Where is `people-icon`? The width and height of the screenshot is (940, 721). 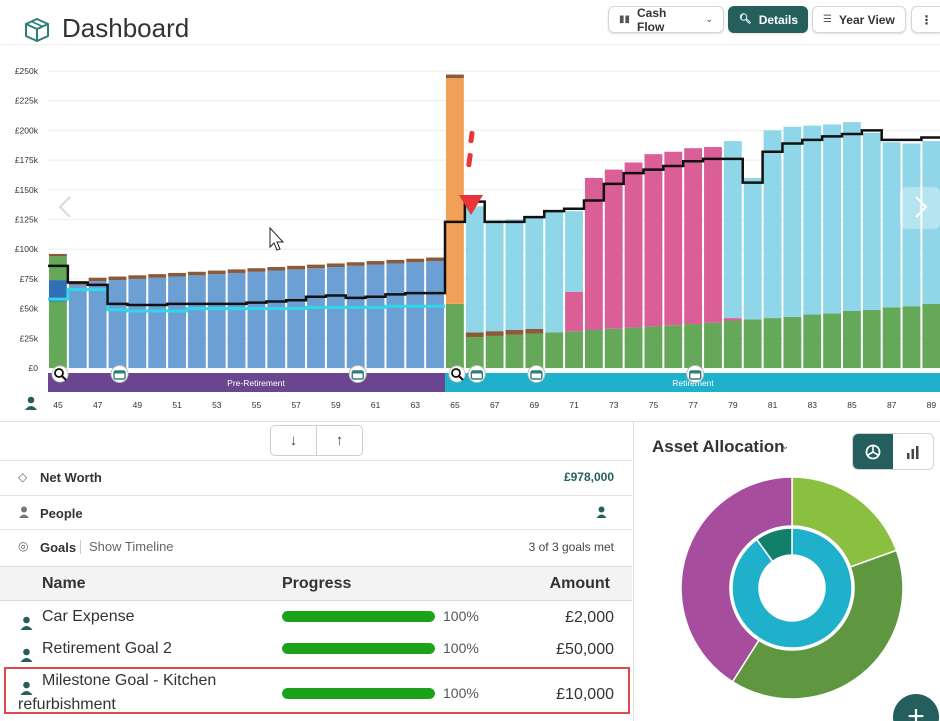 people-icon is located at coordinates (24, 512).